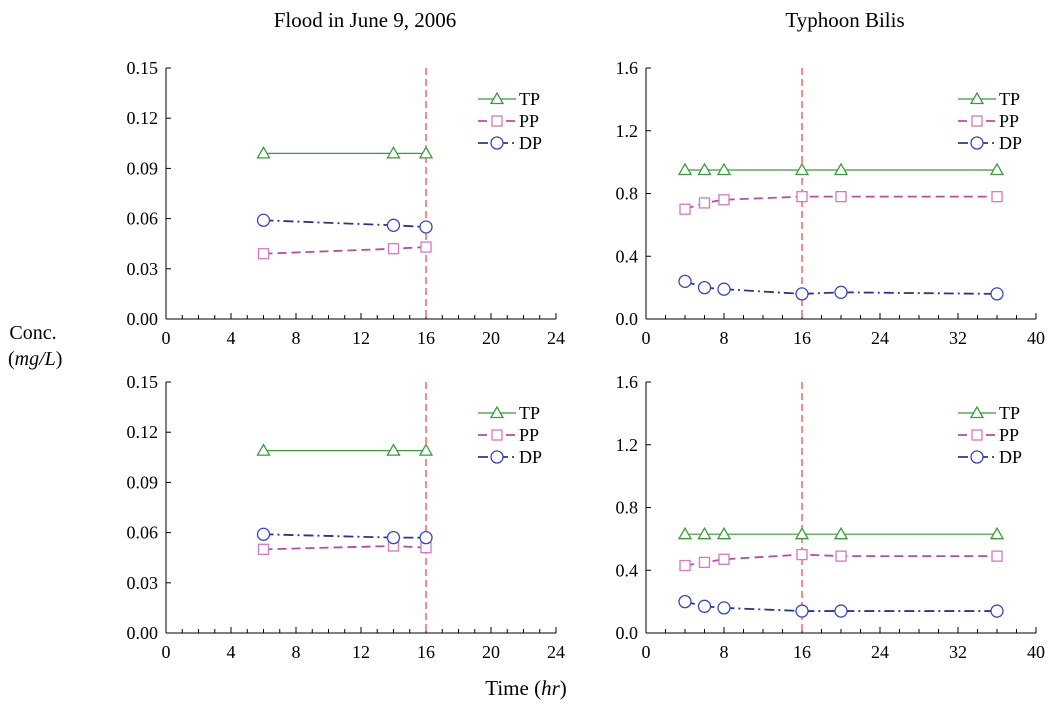 This screenshot has width=1052, height=711. Describe the element at coordinates (143, 168) in the screenshot. I see `y-tick-label: 0.09` at that location.